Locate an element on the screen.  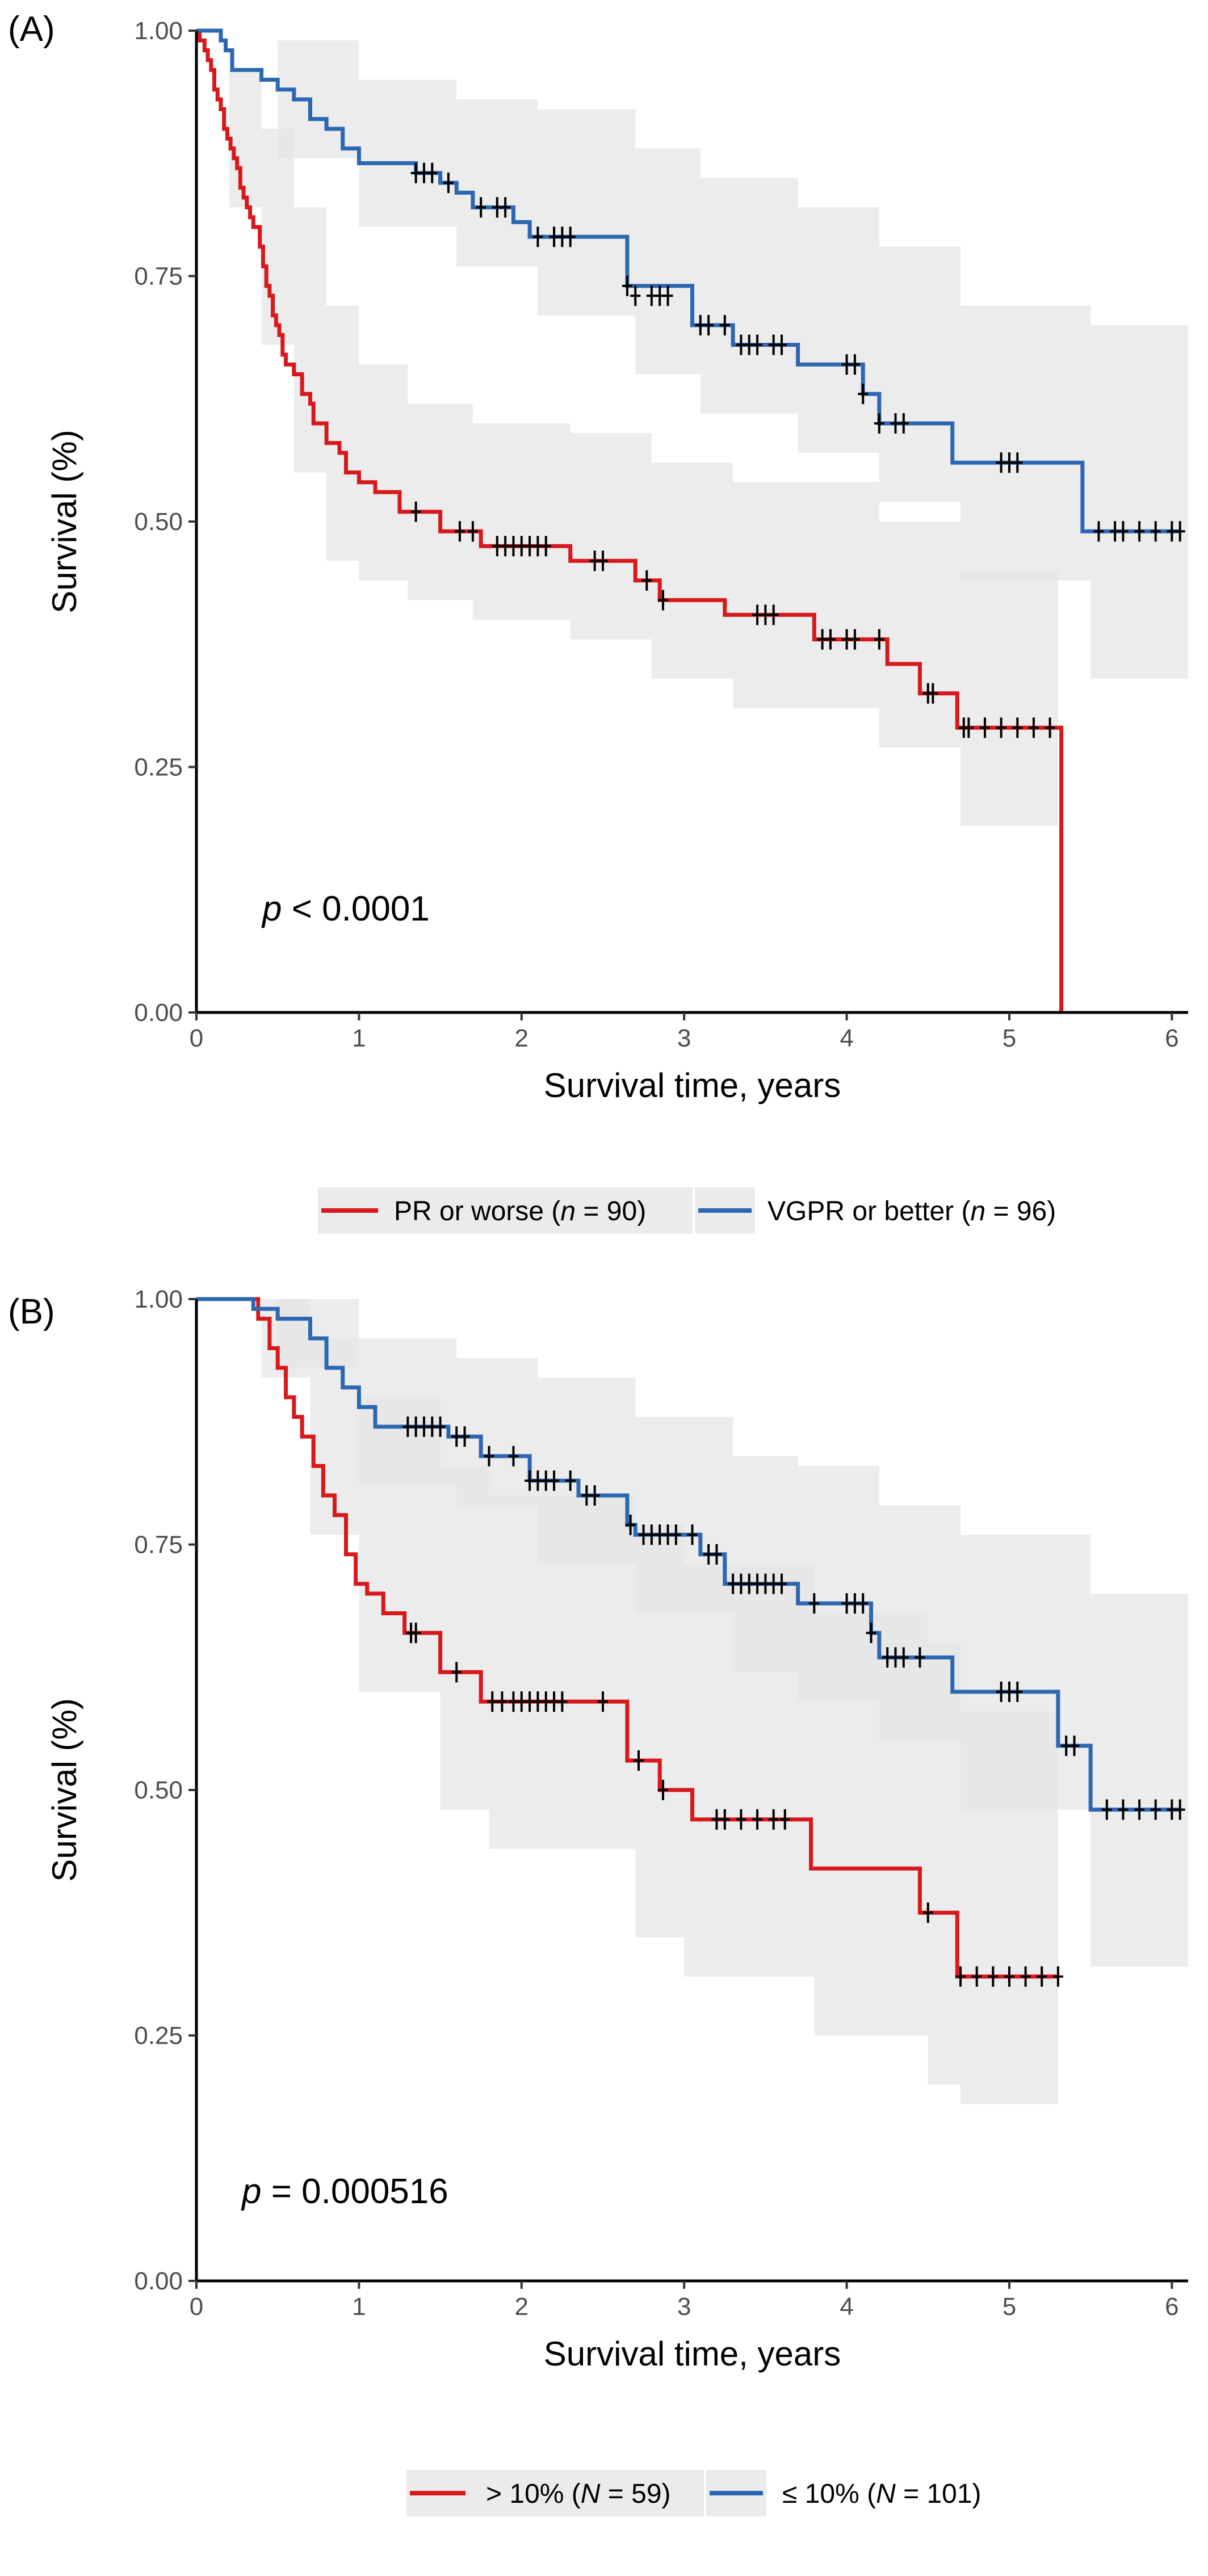
legend-label-above-10pct: > 10% (N = 59) is located at coordinates (578, 2494).